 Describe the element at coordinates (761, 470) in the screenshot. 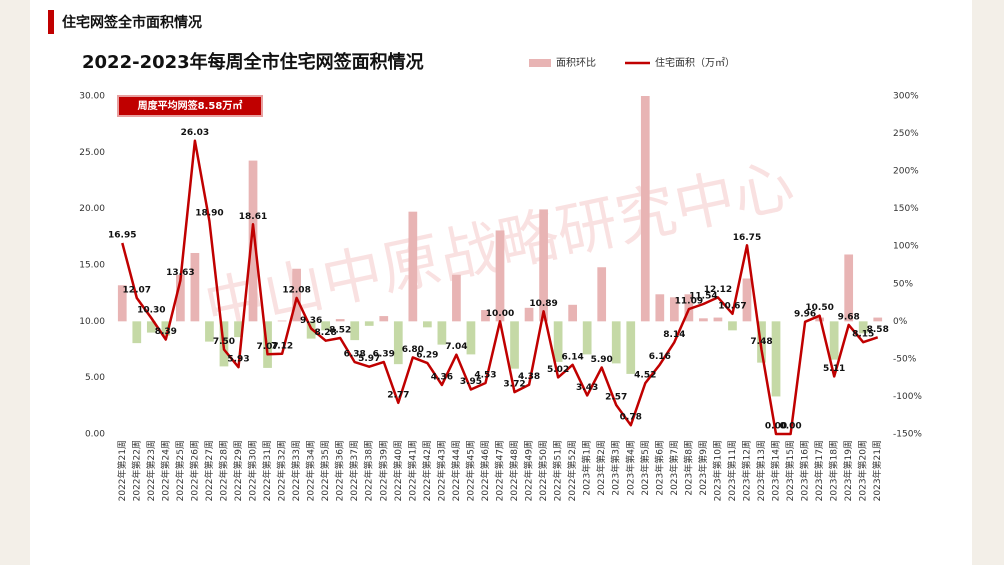

I see `x-tick-label: 2023年第13周` at that location.